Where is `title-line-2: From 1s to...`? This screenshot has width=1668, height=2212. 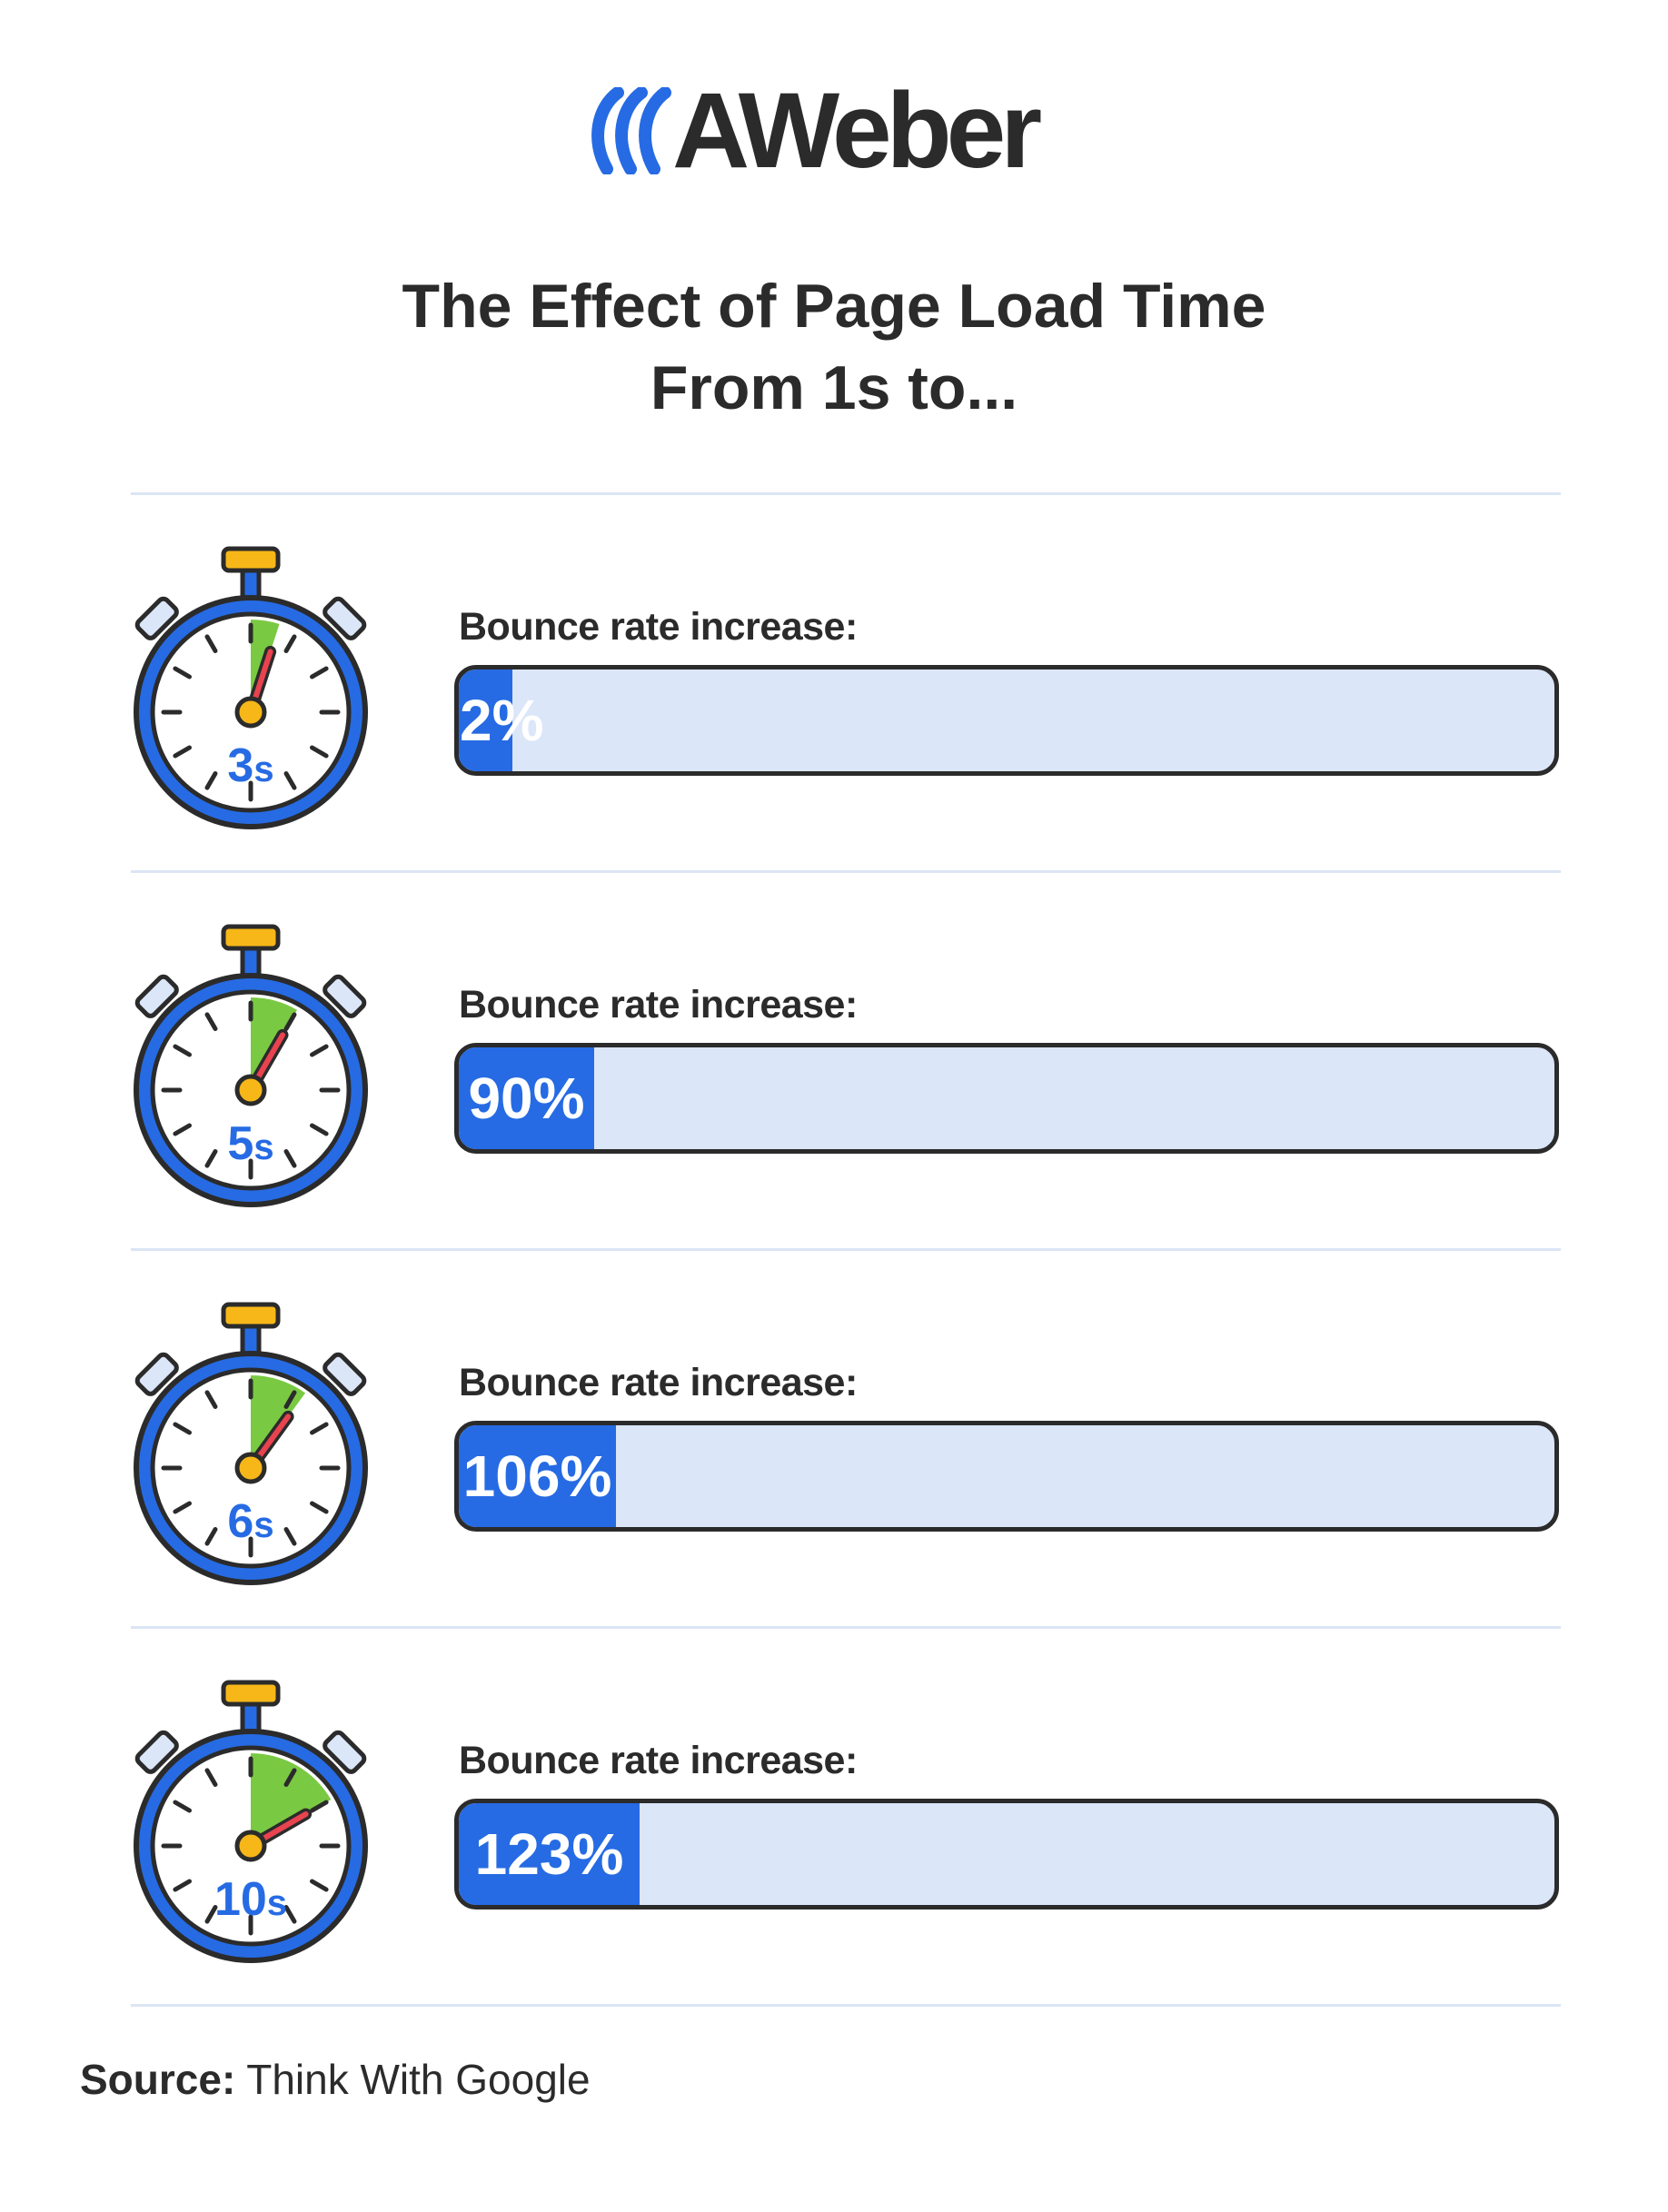
title-line-2: From 1s to... is located at coordinates (834, 387).